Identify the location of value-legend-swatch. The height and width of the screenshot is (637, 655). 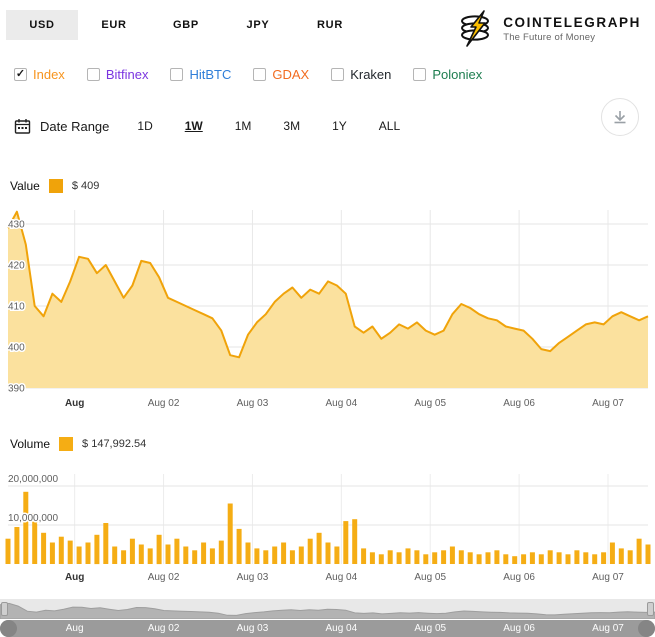
(55, 186).